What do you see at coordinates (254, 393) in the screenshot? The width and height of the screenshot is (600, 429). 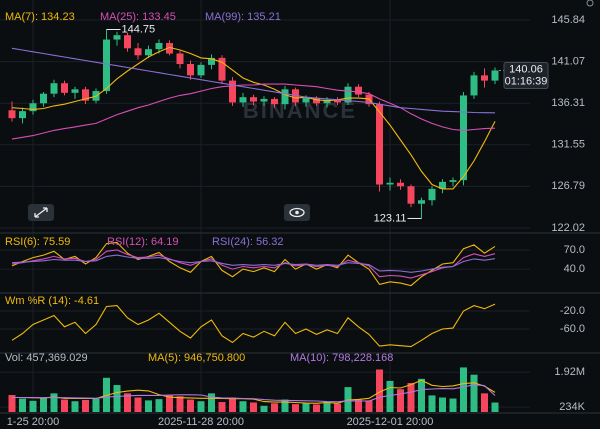 I see `volume-ma-line` at bounding box center [254, 393].